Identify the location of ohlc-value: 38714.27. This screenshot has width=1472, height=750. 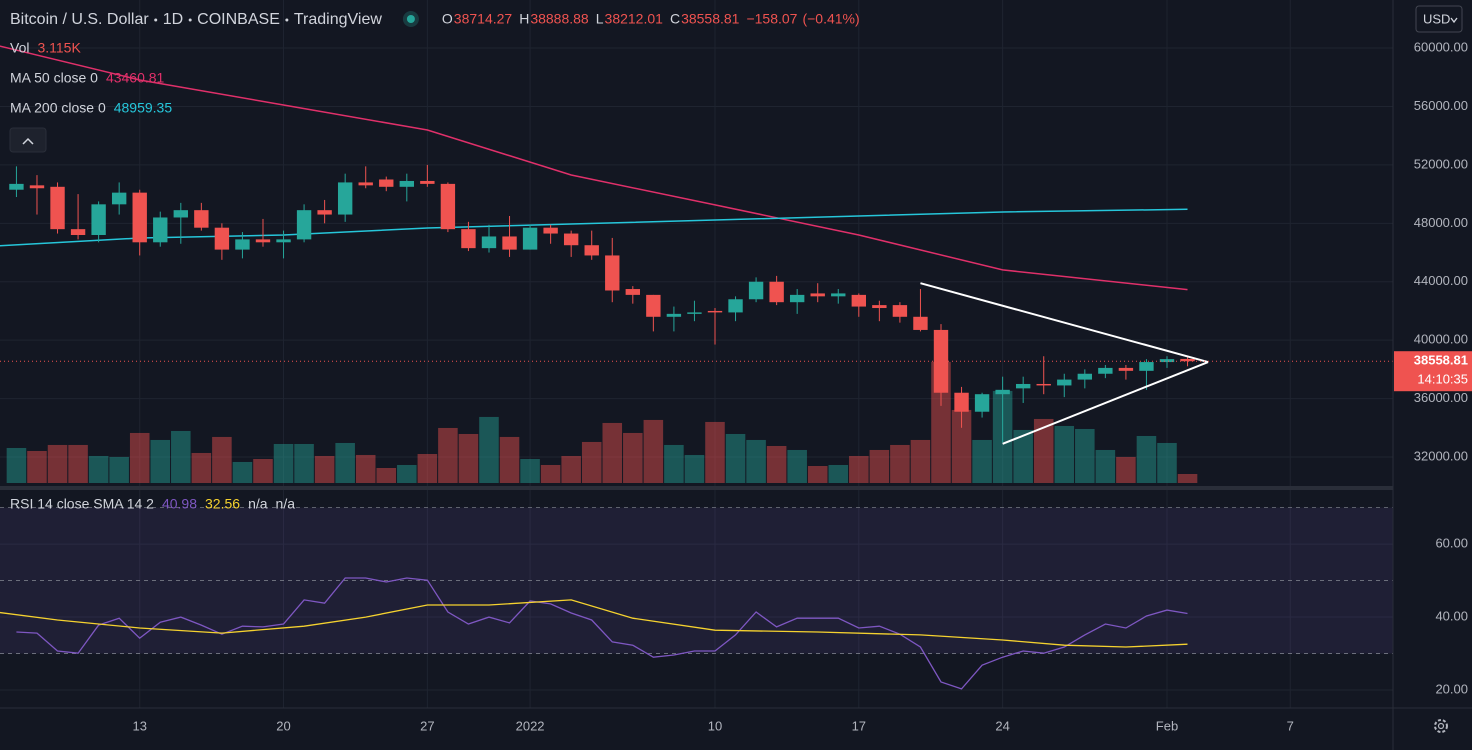
(483, 19).